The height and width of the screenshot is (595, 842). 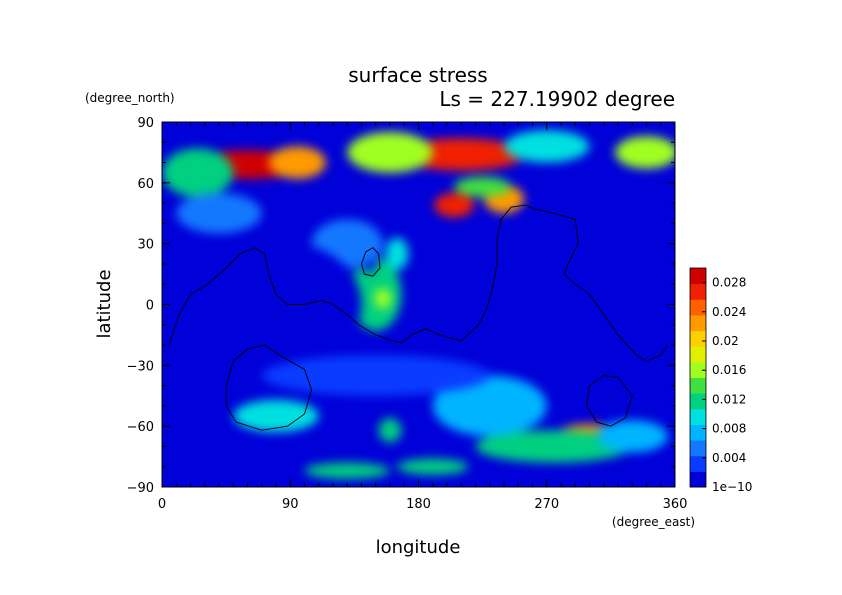 What do you see at coordinates (725, 341) in the screenshot?
I see `colorbar-label: 0.02` at bounding box center [725, 341].